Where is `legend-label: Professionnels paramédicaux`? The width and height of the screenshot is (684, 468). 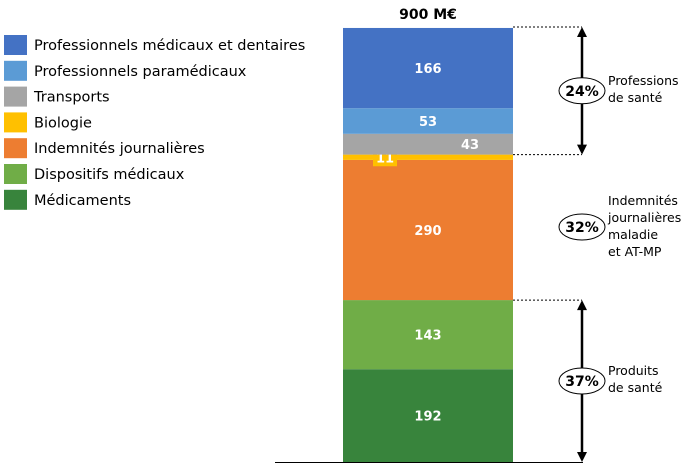
legend-label: Professionnels paramédicaux is located at coordinates (140, 72).